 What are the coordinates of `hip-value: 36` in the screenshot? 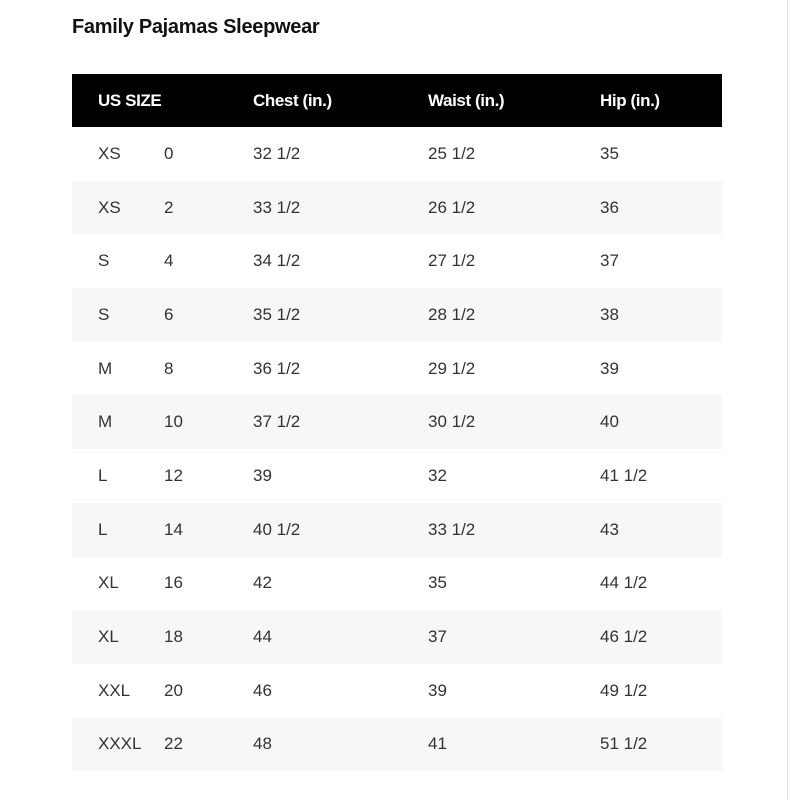 It's located at (609, 207).